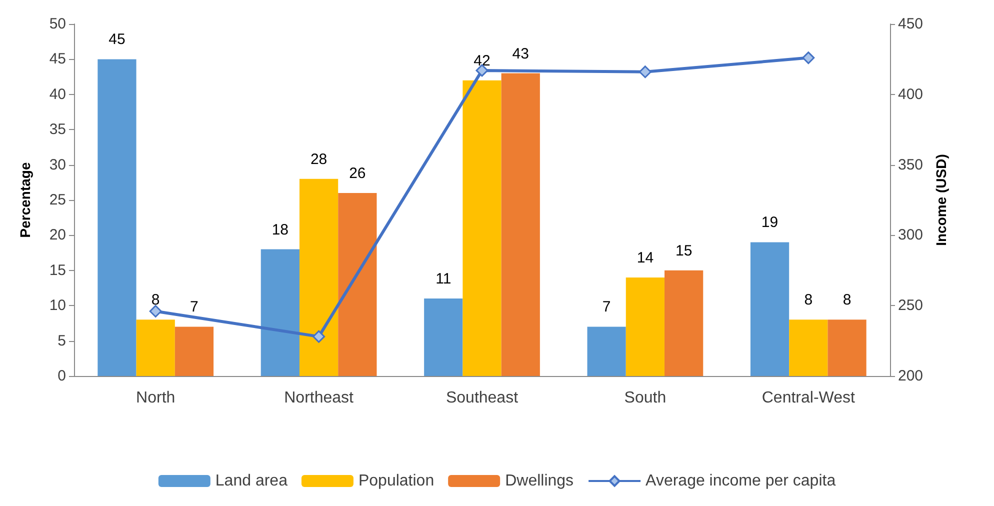 The width and height of the screenshot is (994, 506). I want to click on y2-tick-label: 250, so click(911, 305).